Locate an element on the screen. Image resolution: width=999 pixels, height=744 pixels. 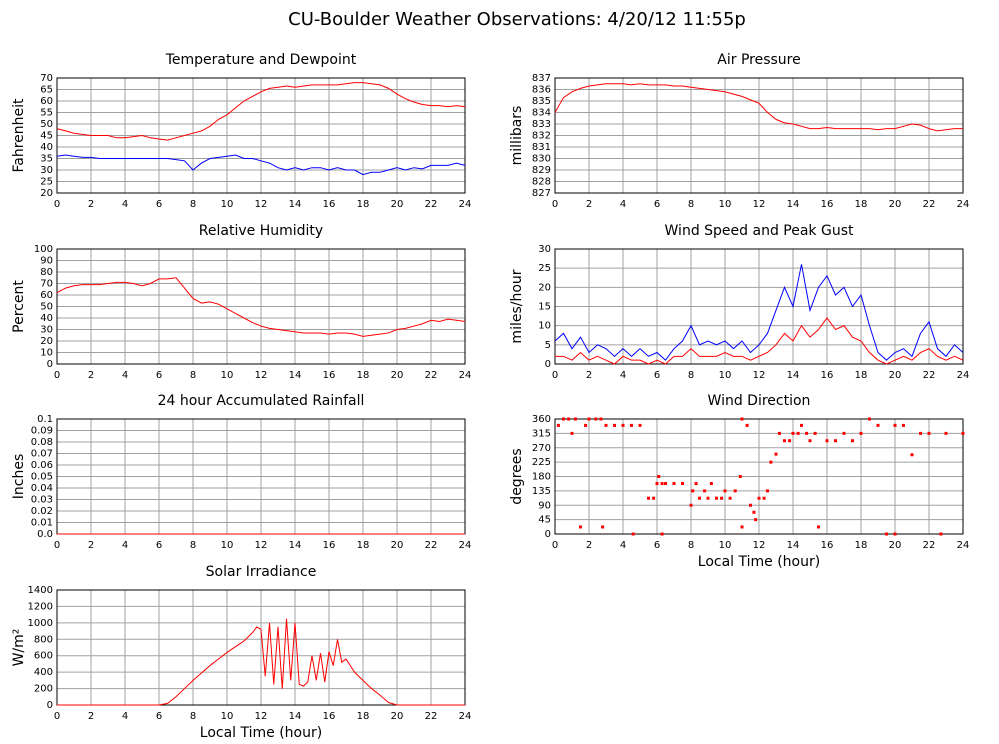
chart-title: Wind Speed and Peak Gust is located at coordinates (759, 231).